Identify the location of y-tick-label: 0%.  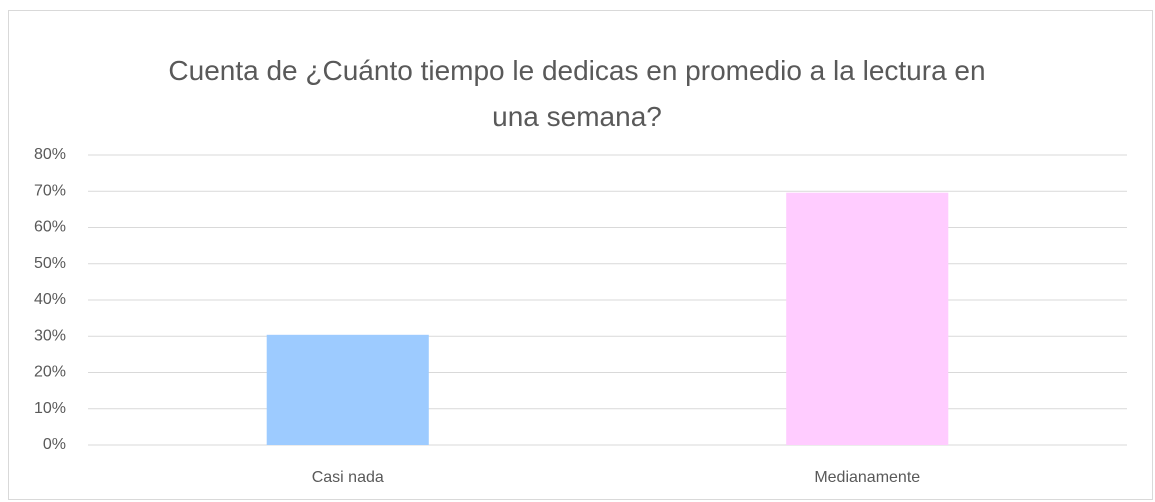
(54, 444).